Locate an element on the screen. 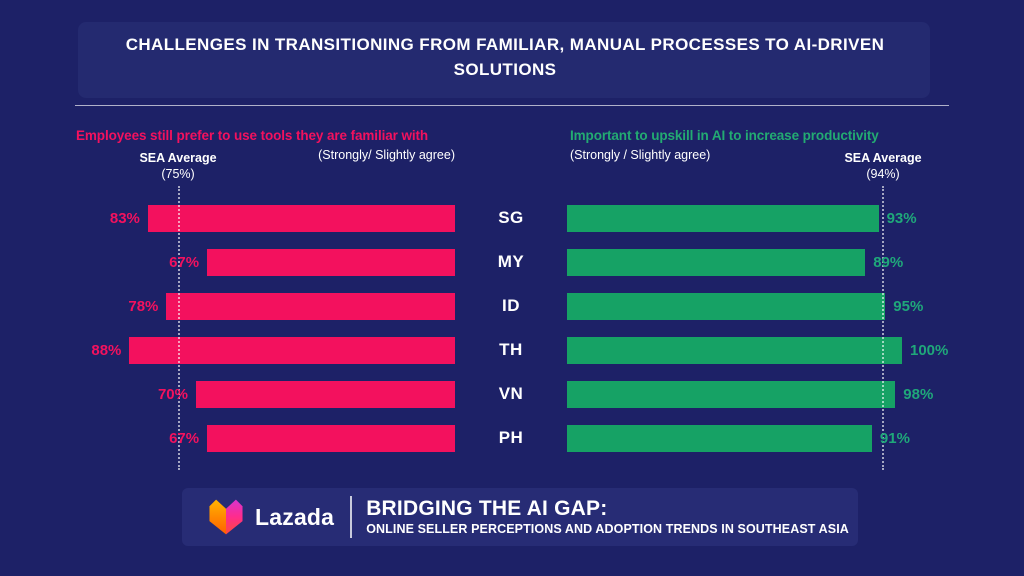 The width and height of the screenshot is (1024, 576). right-bar-value-label: 89% is located at coordinates (888, 262).